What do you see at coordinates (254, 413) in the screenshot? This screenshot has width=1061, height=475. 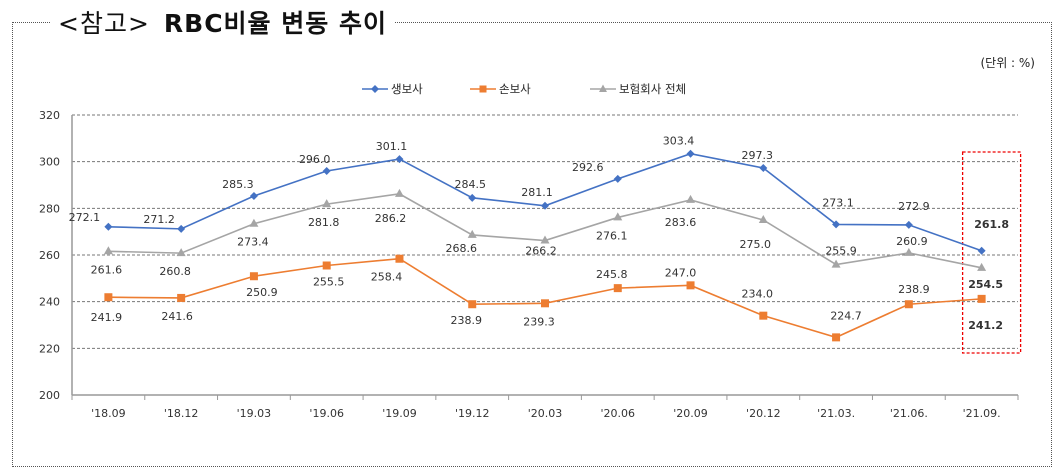 I see `x-tick-label: '19.03` at bounding box center [254, 413].